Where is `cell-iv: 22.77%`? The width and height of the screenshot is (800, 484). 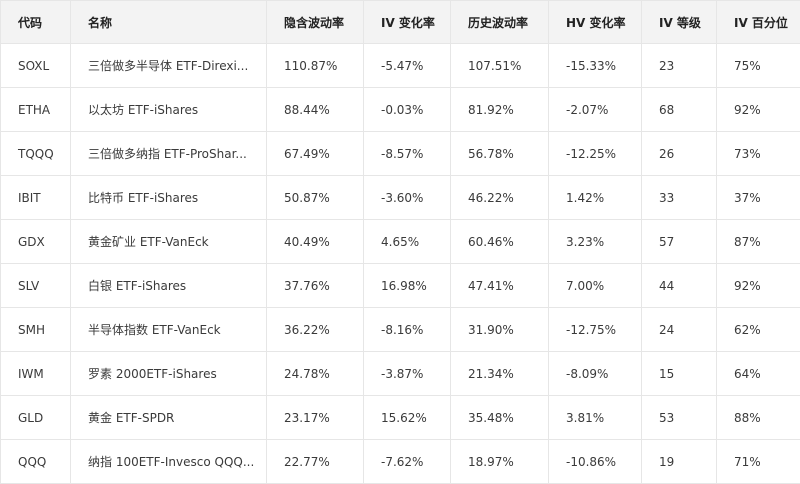
cell-iv: 22.77% is located at coordinates (315, 462).